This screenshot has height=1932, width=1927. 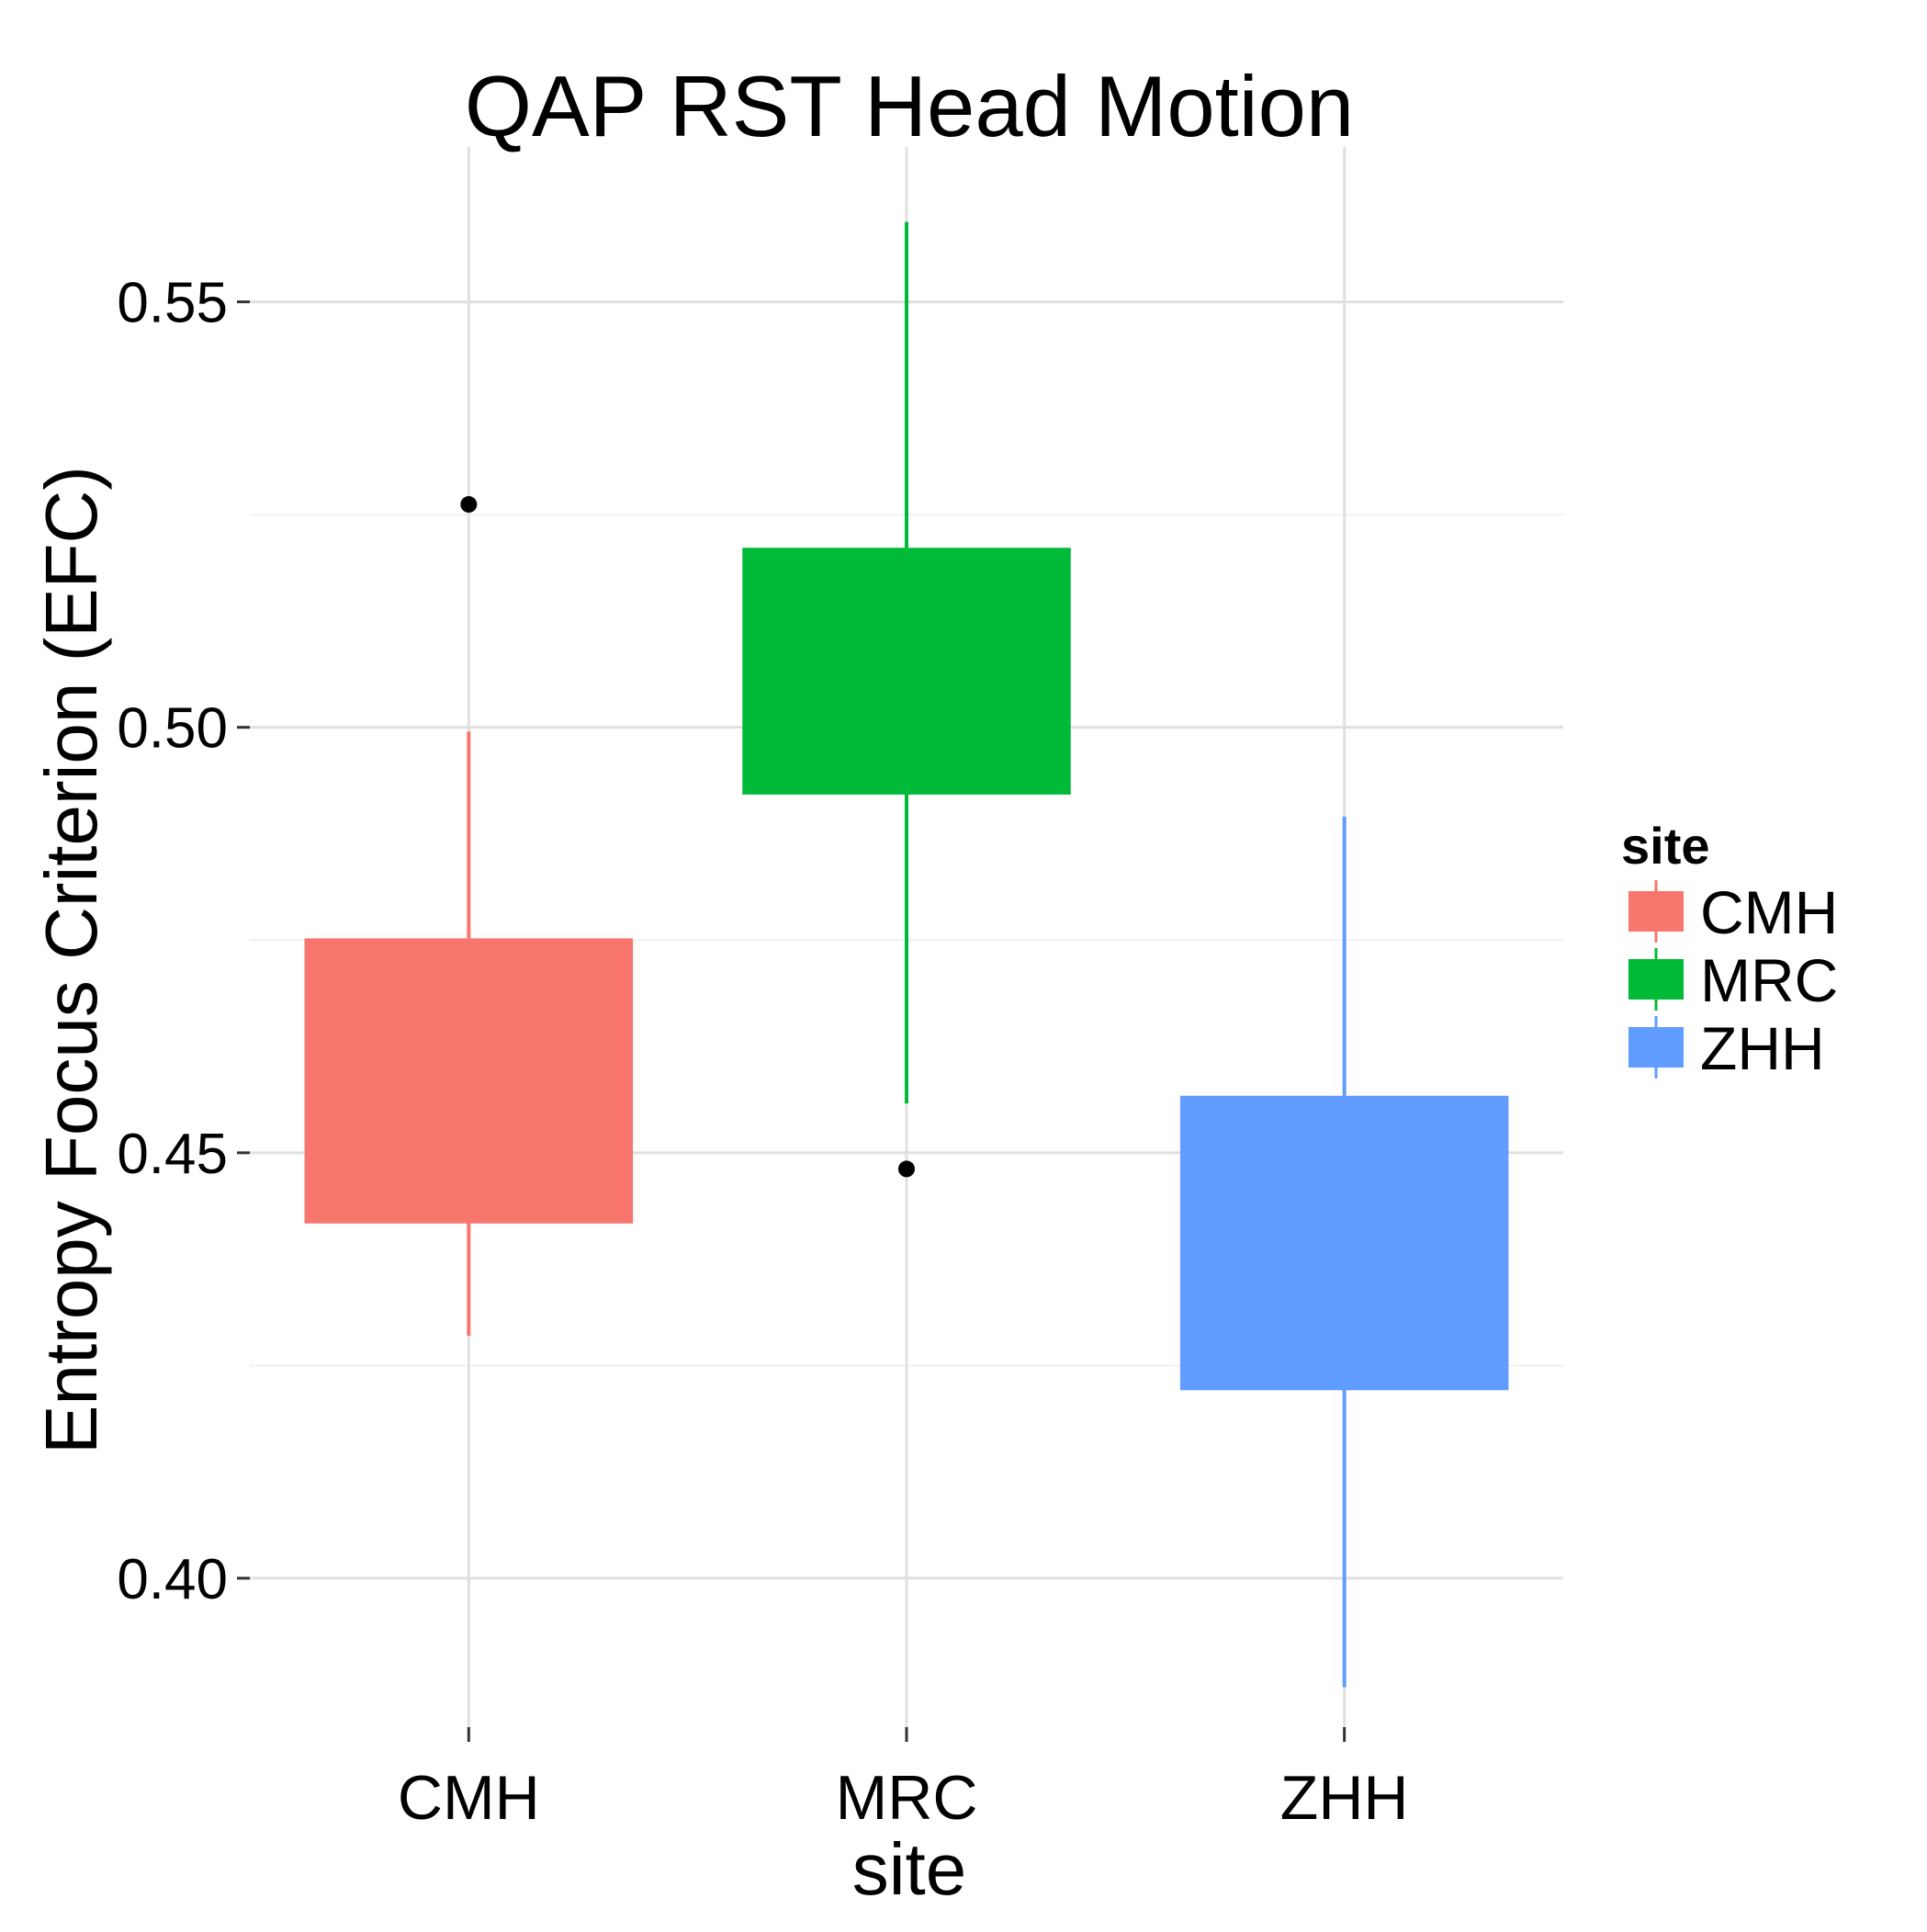 What do you see at coordinates (909, 1869) in the screenshot?
I see `x-axis-title: site` at bounding box center [909, 1869].